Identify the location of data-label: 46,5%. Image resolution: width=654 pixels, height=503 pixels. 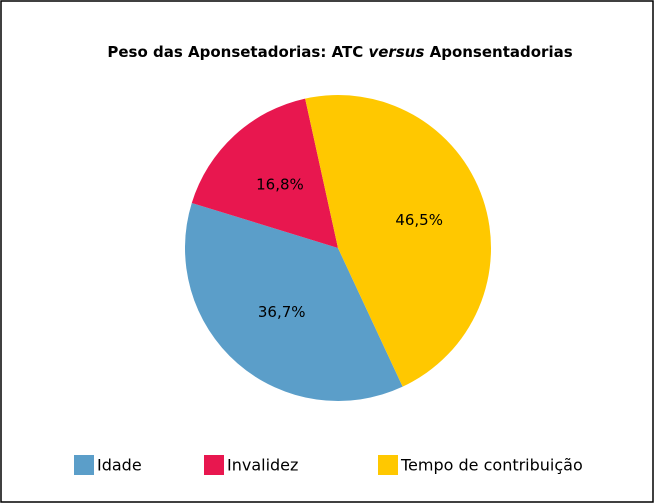
(419, 220).